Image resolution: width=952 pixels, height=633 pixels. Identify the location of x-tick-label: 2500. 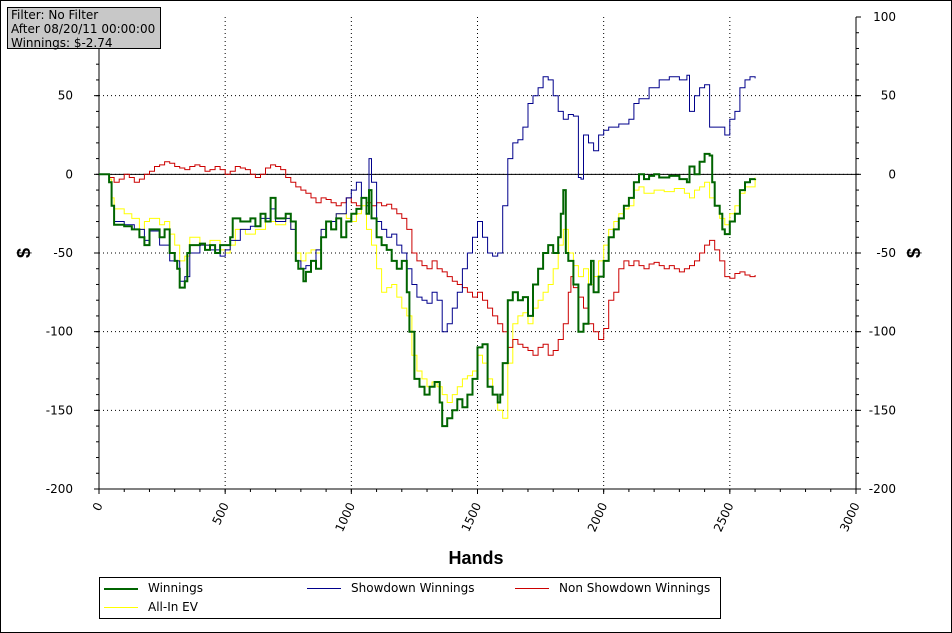
(724, 517).